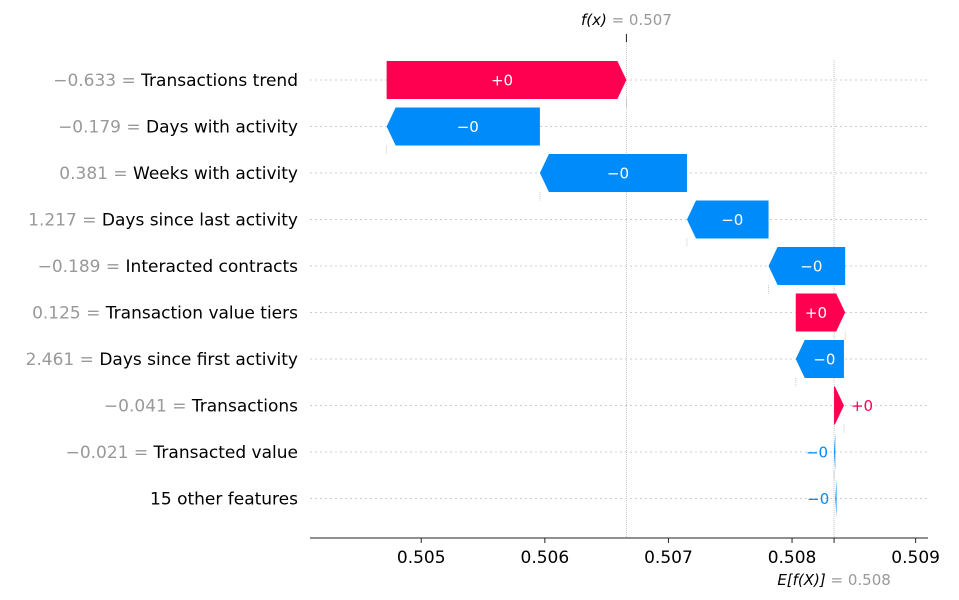 Image resolution: width=959 pixels, height=600 pixels. Describe the element at coordinates (96, 174) in the screenshot. I see `feature-value: 0.381 =` at that location.